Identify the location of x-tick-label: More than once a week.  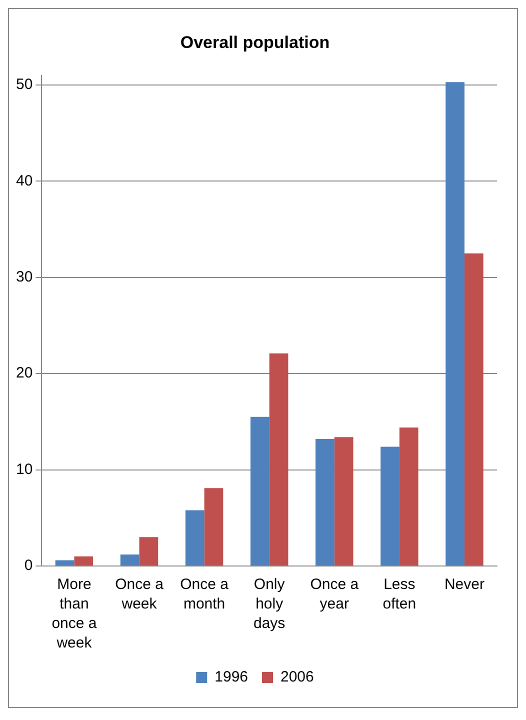
(75, 614).